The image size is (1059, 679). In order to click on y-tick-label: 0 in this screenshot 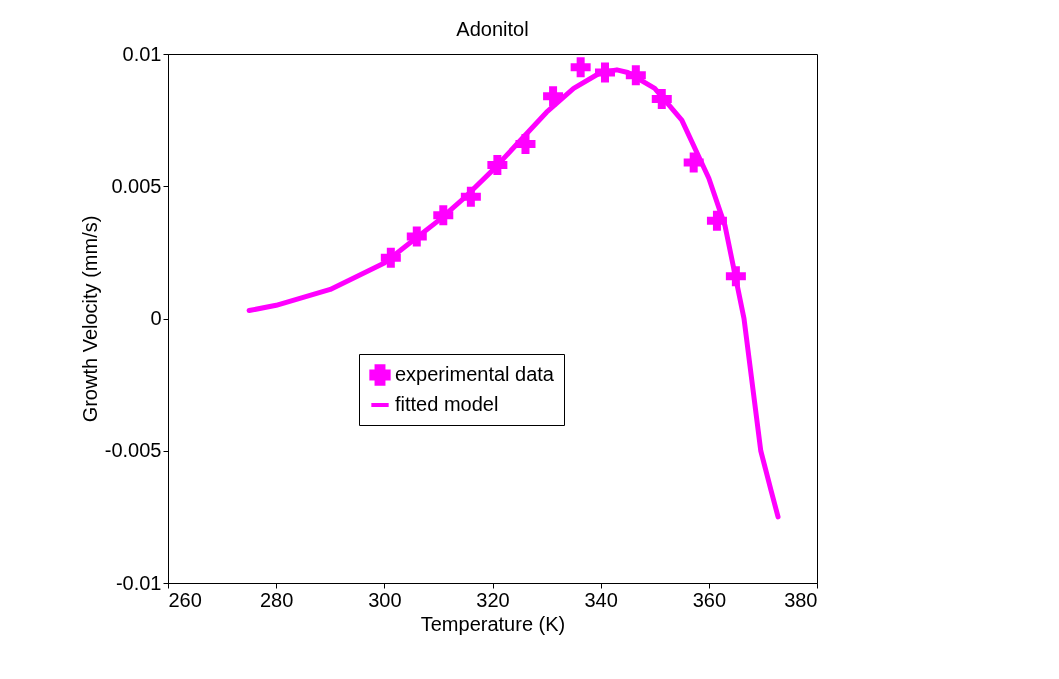, I will do `click(156, 318)`.